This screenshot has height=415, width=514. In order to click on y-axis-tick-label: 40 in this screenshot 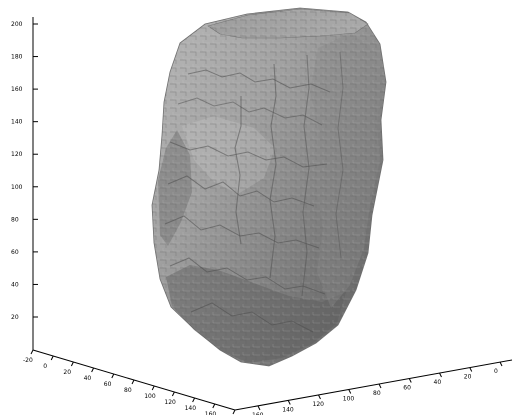, I will do `click(438, 382)`.